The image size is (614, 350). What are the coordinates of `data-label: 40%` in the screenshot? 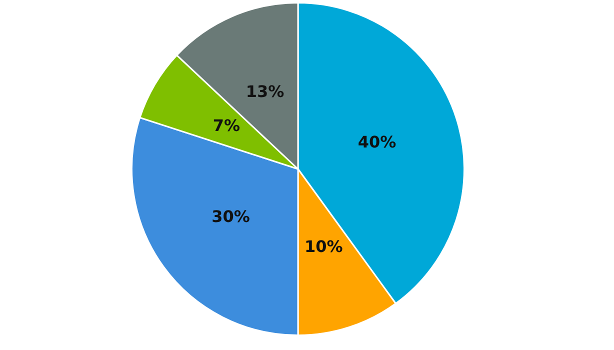 It's located at (377, 142).